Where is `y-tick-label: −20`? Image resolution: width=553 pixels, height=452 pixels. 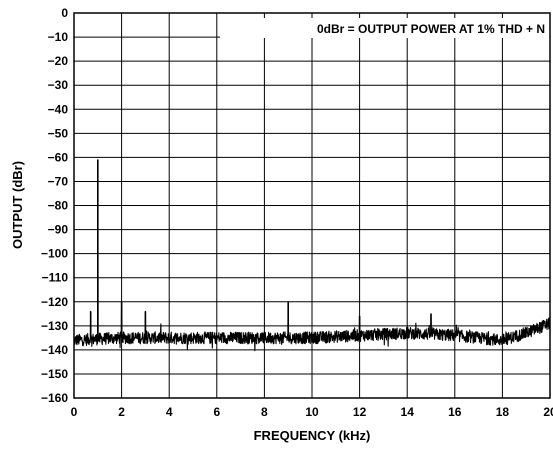
y-tick-label: −20 is located at coordinates (58, 61).